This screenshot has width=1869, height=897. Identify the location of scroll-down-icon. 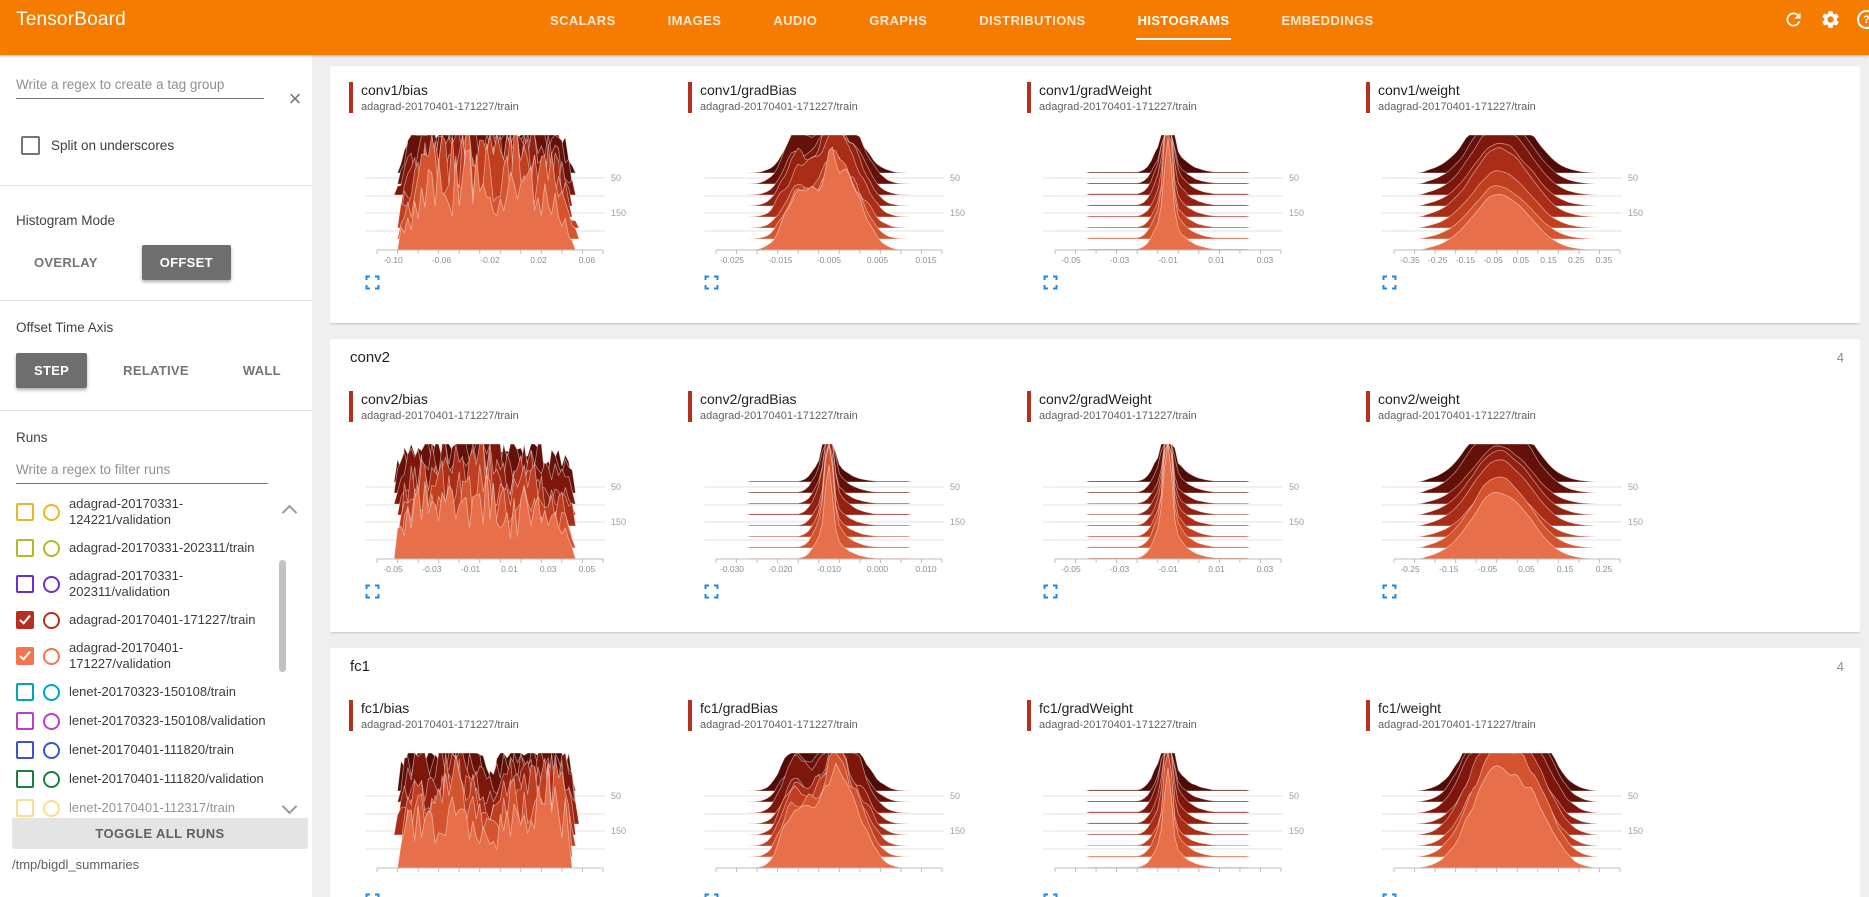
(289, 806).